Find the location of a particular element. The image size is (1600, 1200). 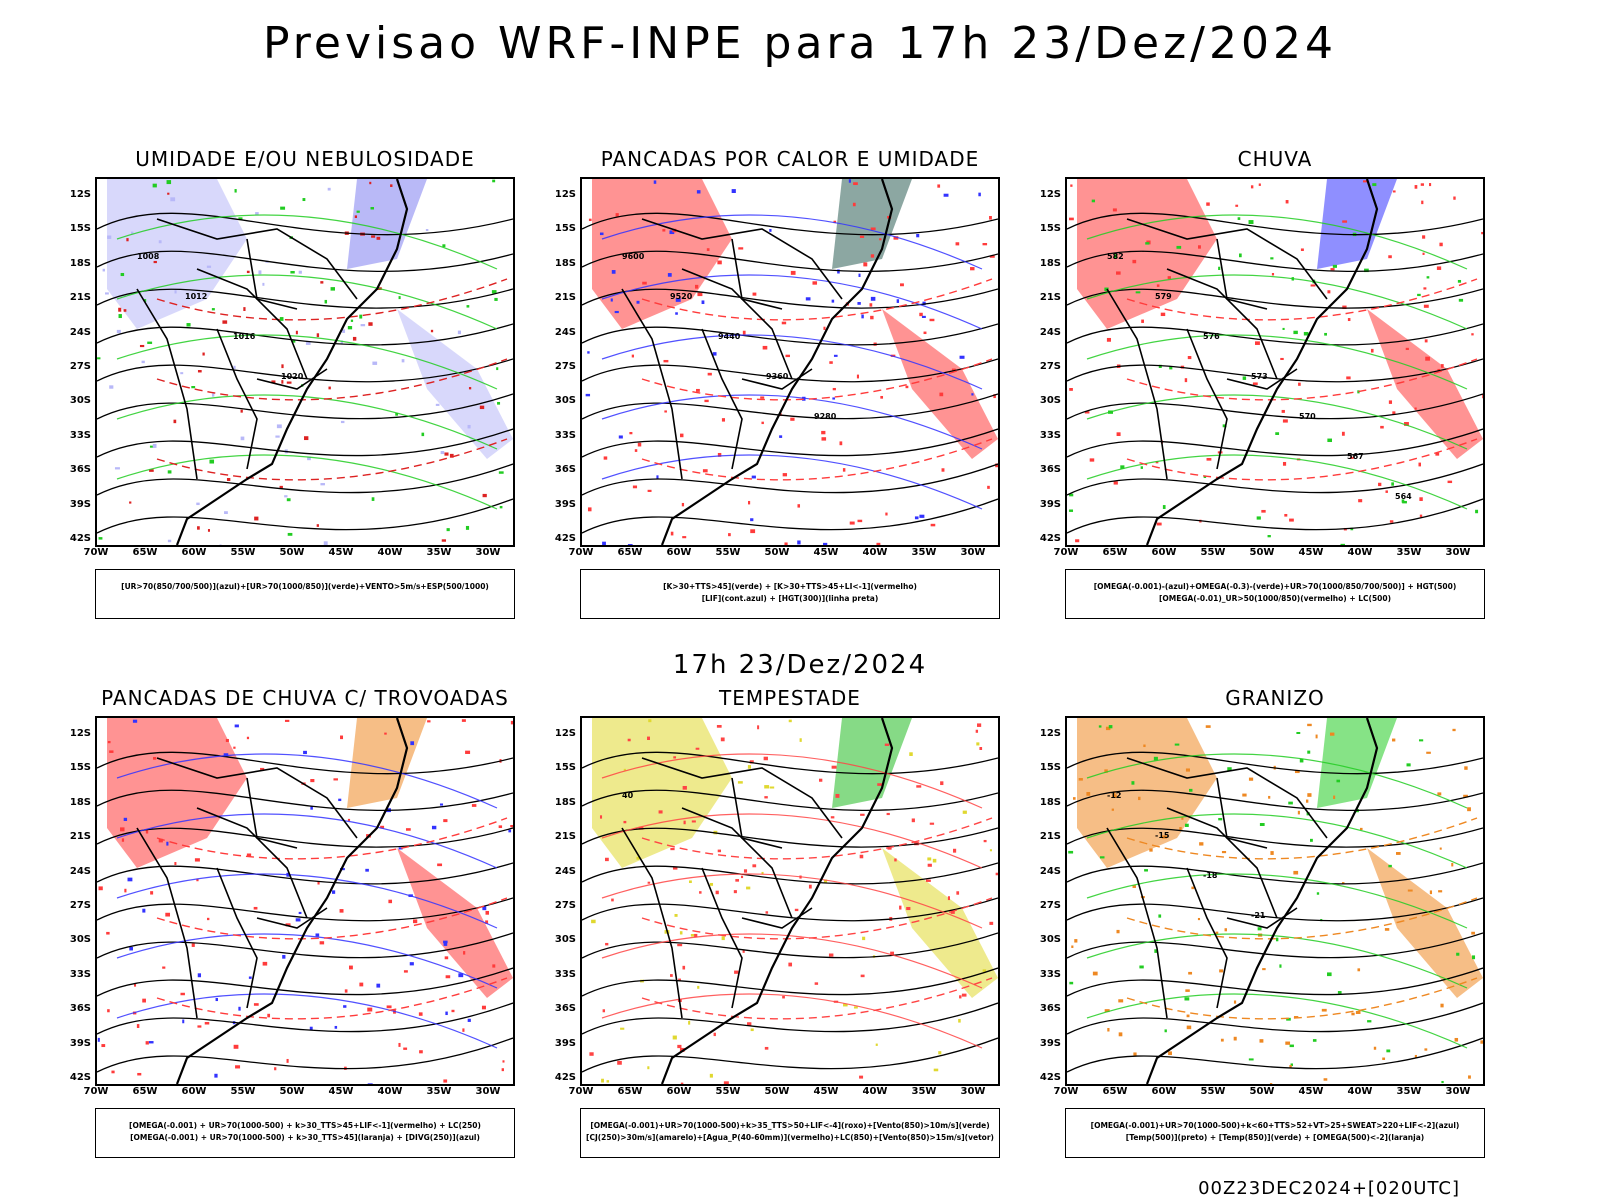

contour-value-label: 9440 is located at coordinates (729, 336).